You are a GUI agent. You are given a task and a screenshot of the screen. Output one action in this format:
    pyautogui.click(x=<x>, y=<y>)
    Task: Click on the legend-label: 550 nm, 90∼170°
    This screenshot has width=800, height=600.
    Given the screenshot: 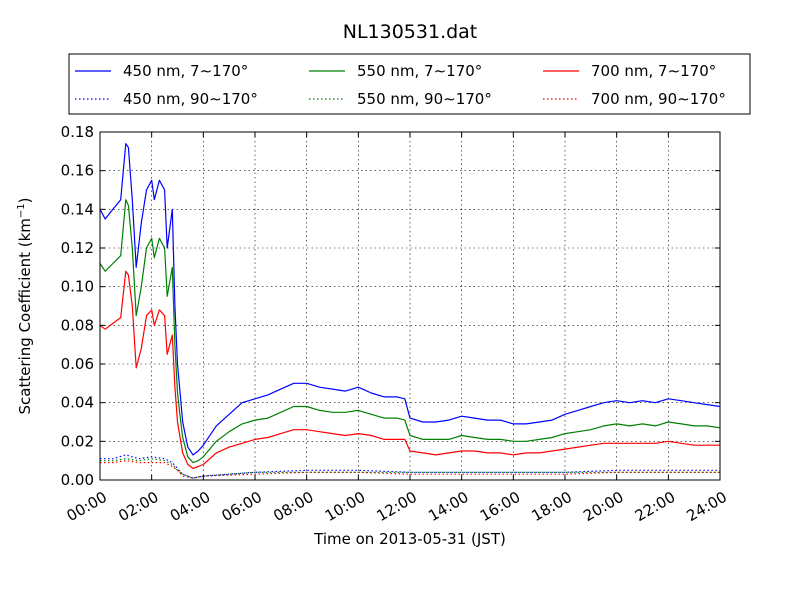 What is the action you would take?
    pyautogui.click(x=424, y=99)
    